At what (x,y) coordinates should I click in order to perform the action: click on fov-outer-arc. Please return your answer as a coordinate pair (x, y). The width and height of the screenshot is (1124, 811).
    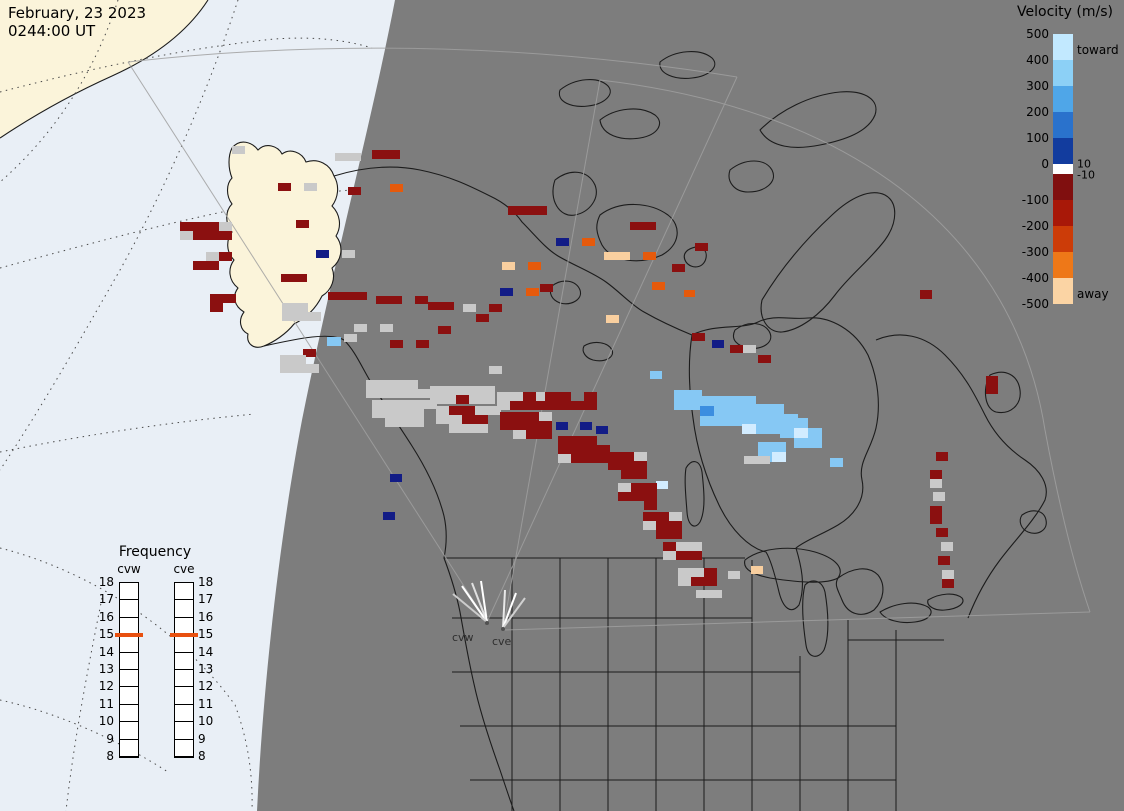
    Looking at the image, I should click on (432, 62).